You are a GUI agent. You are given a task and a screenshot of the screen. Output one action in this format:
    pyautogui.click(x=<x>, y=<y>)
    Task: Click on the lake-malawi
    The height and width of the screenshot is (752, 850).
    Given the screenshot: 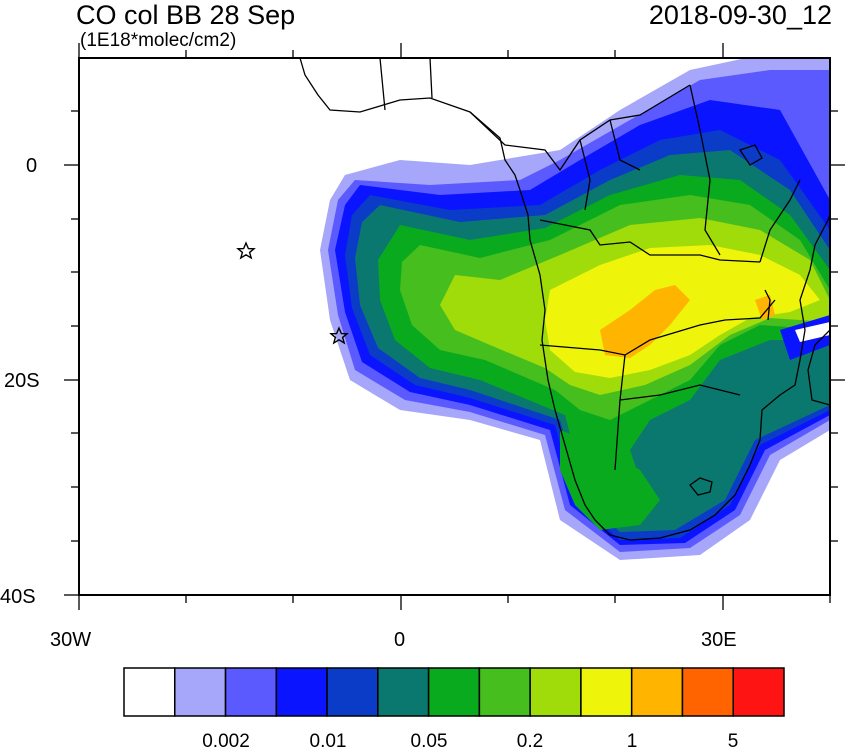 What is the action you would take?
    pyautogui.click(x=767, y=305)
    